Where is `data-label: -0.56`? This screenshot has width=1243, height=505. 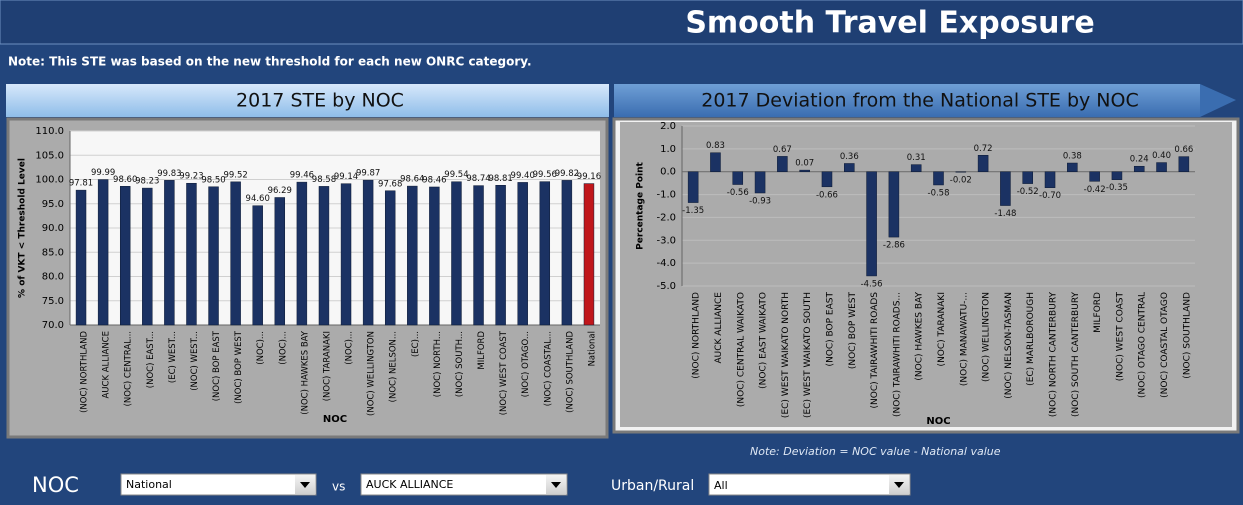 data-label: -0.56 is located at coordinates (738, 193).